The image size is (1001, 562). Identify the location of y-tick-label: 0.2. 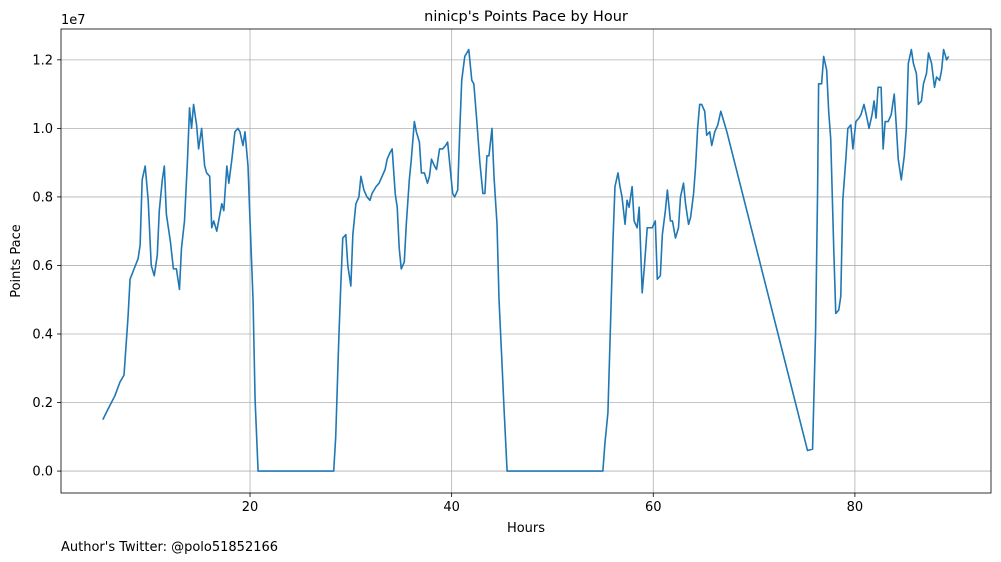
(42, 403).